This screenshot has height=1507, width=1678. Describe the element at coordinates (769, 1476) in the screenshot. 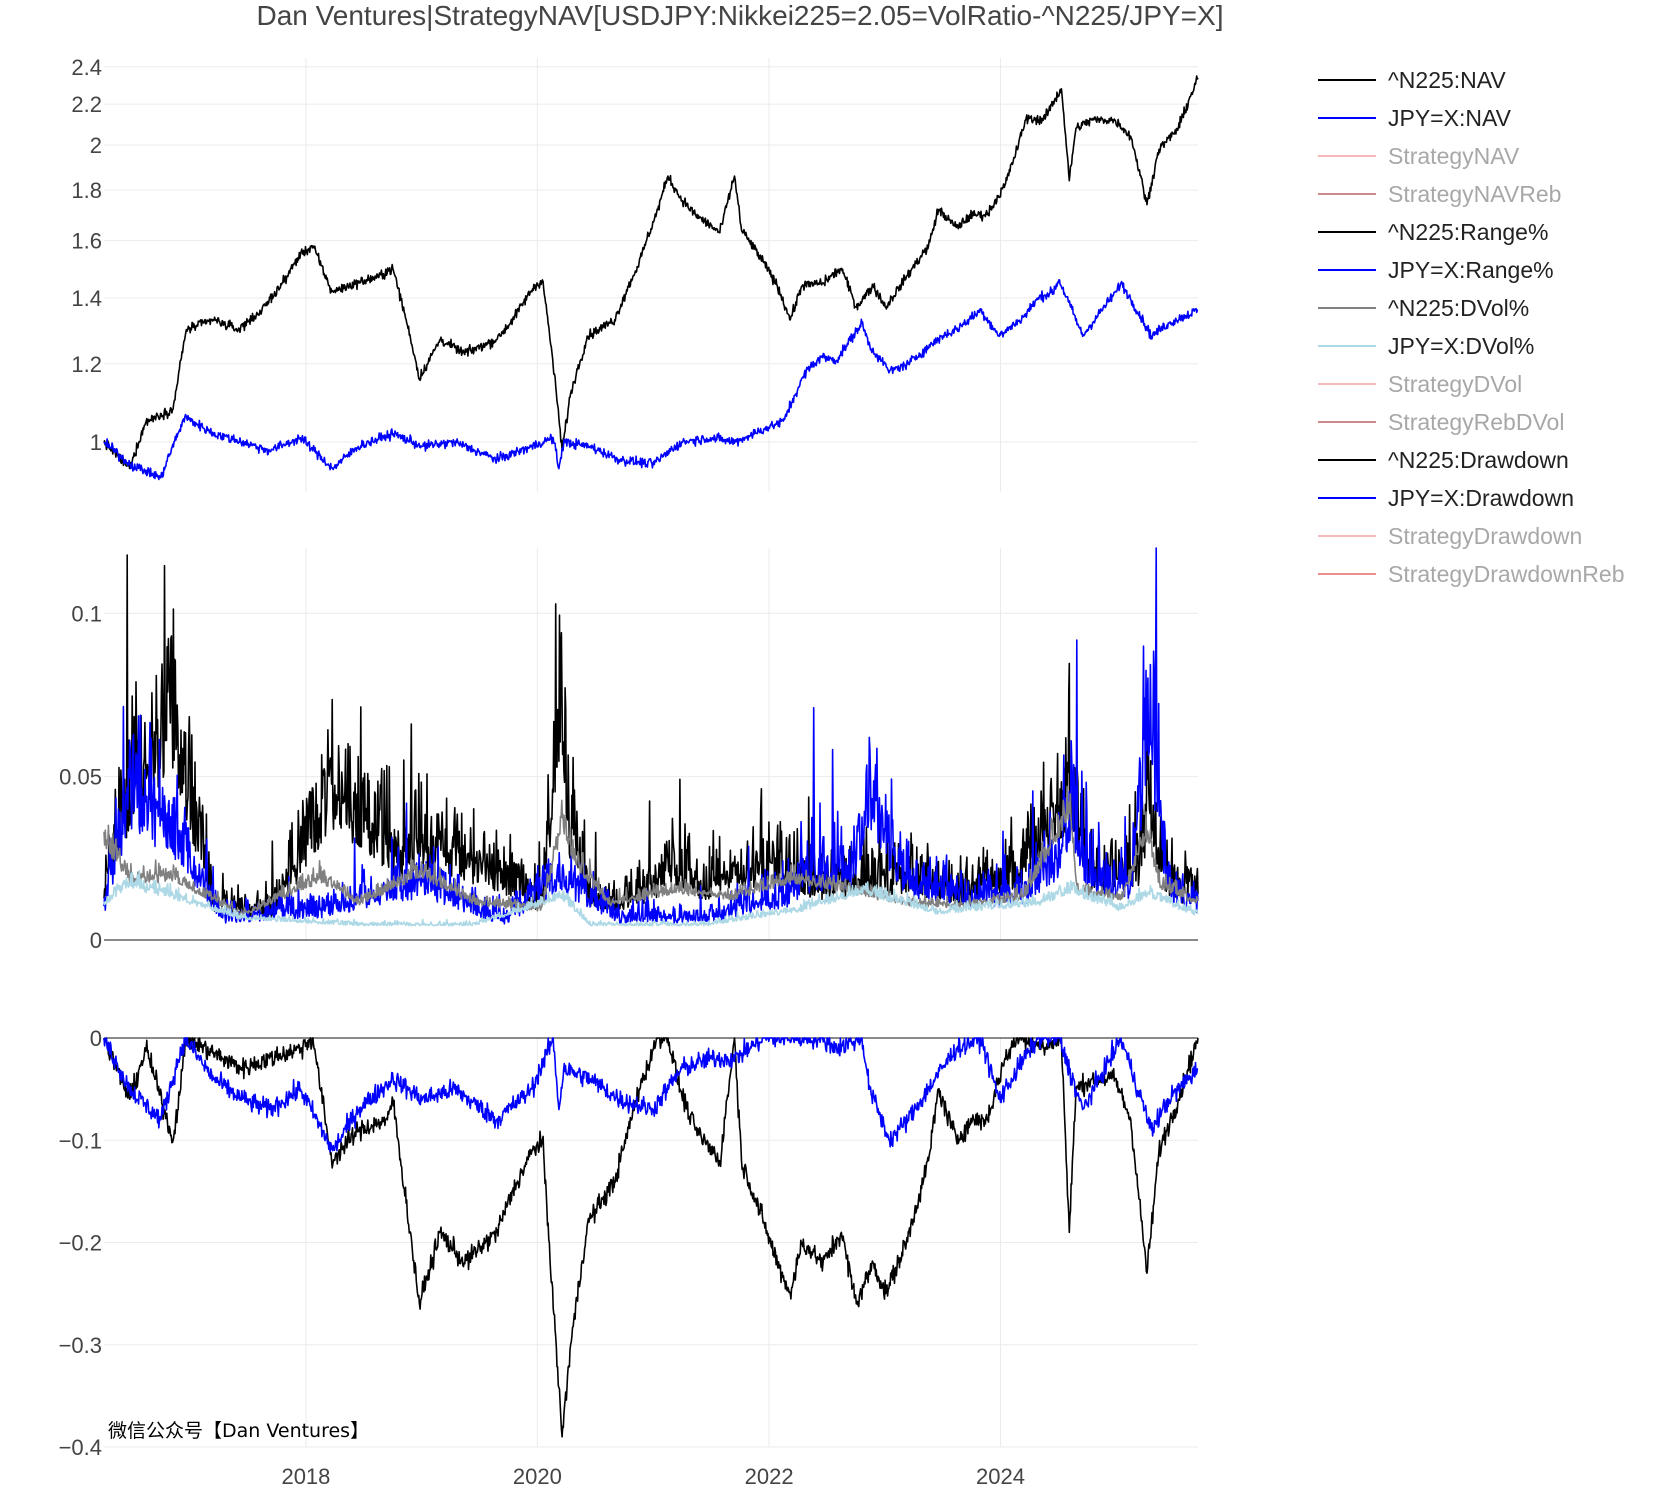

I see `x-tick-label-2022: 2022` at that location.